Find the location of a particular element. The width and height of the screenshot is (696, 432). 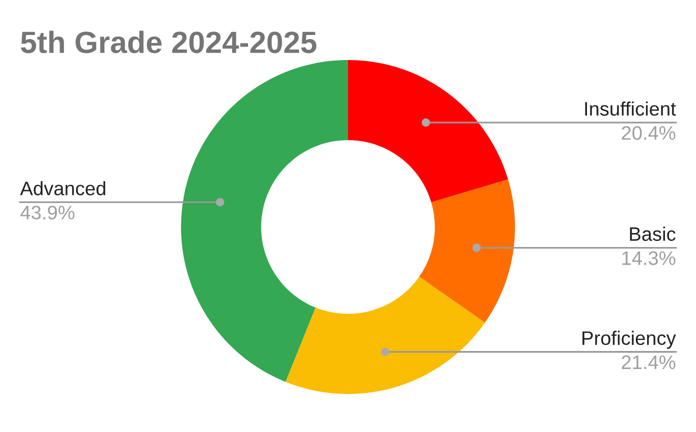

slice-label: Basic is located at coordinates (653, 233).